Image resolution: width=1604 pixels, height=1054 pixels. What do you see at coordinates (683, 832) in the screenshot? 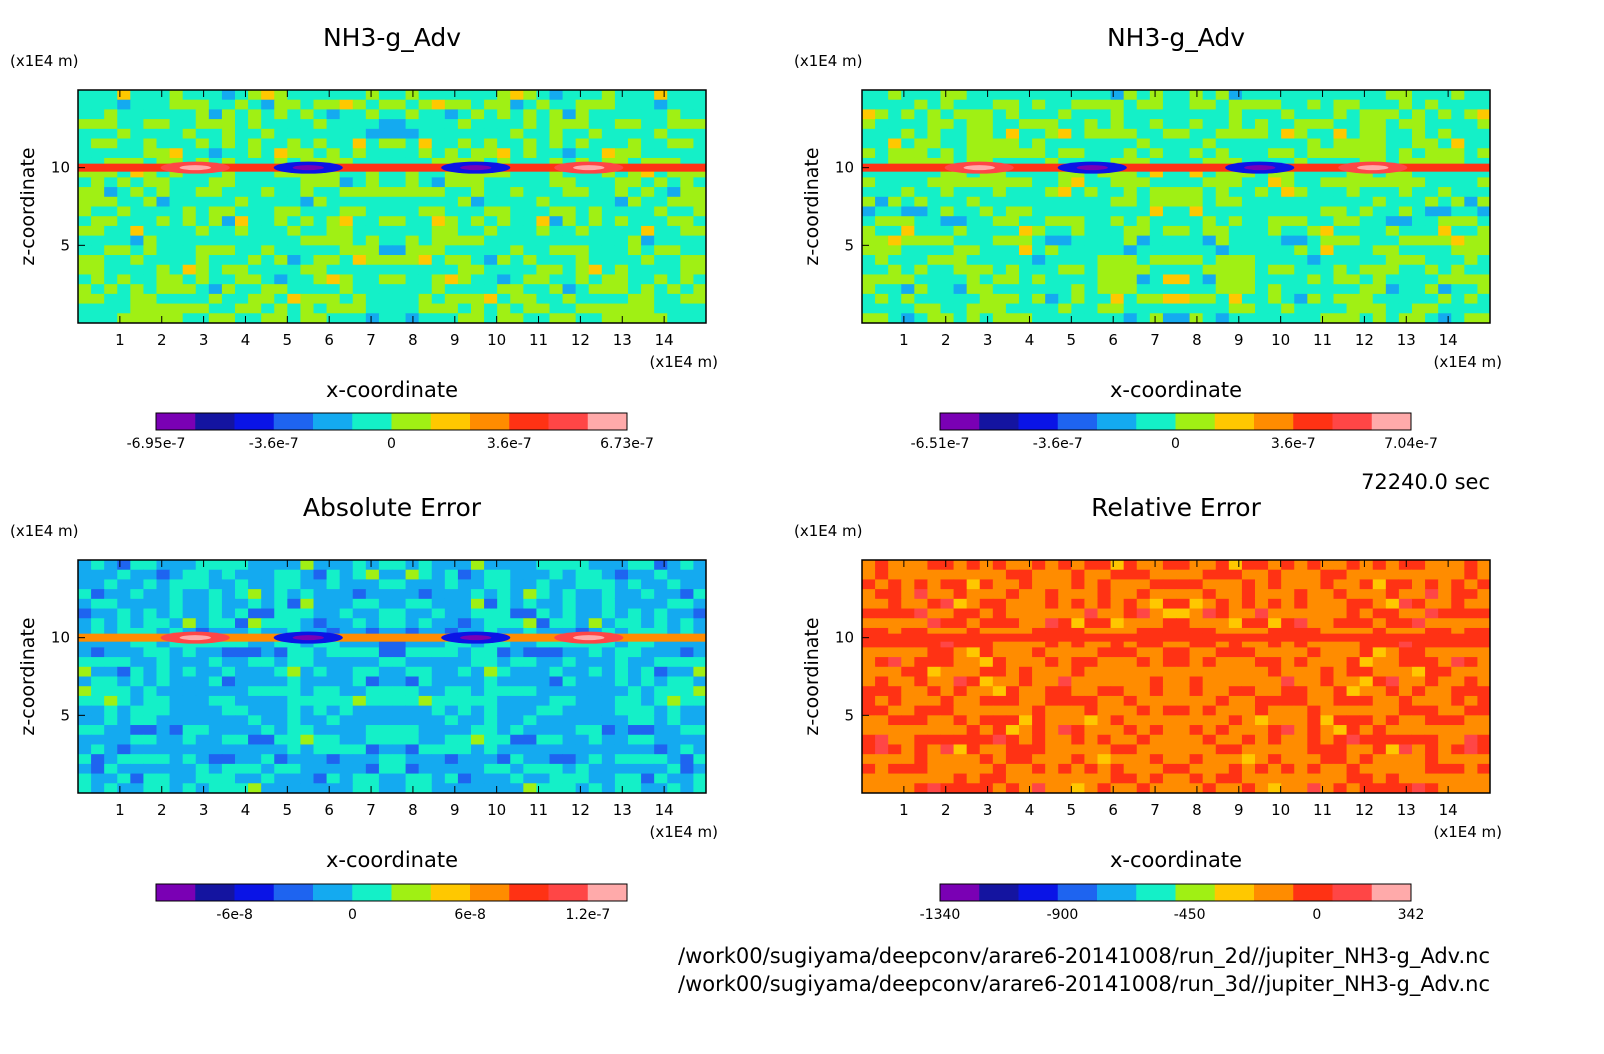
I see `x-unit-label: (x1E4 m)` at bounding box center [683, 832].